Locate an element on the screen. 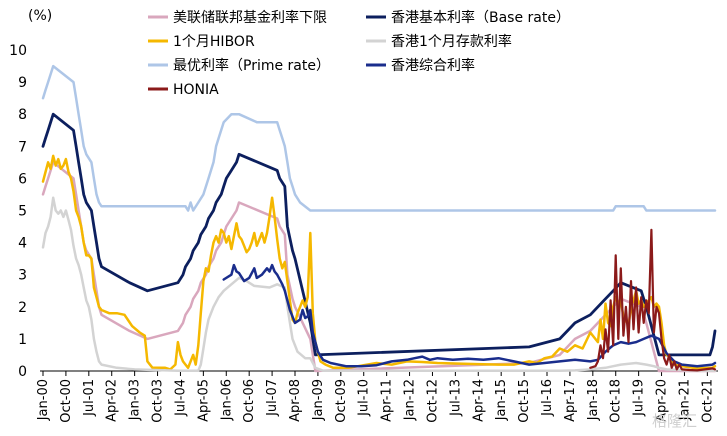 This screenshot has height=436, width=727. x-tick-label: Oct-06 is located at coordinates (249, 401).